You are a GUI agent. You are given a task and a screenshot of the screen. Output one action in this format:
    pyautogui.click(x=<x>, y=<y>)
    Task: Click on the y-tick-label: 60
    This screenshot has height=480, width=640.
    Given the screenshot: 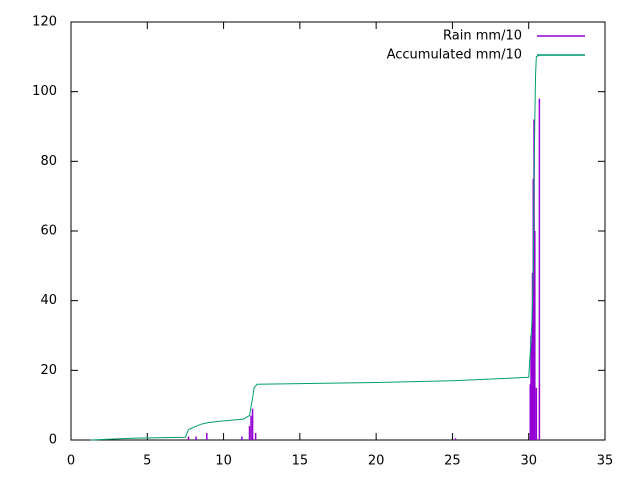 What is the action you would take?
    pyautogui.click(x=48, y=231)
    